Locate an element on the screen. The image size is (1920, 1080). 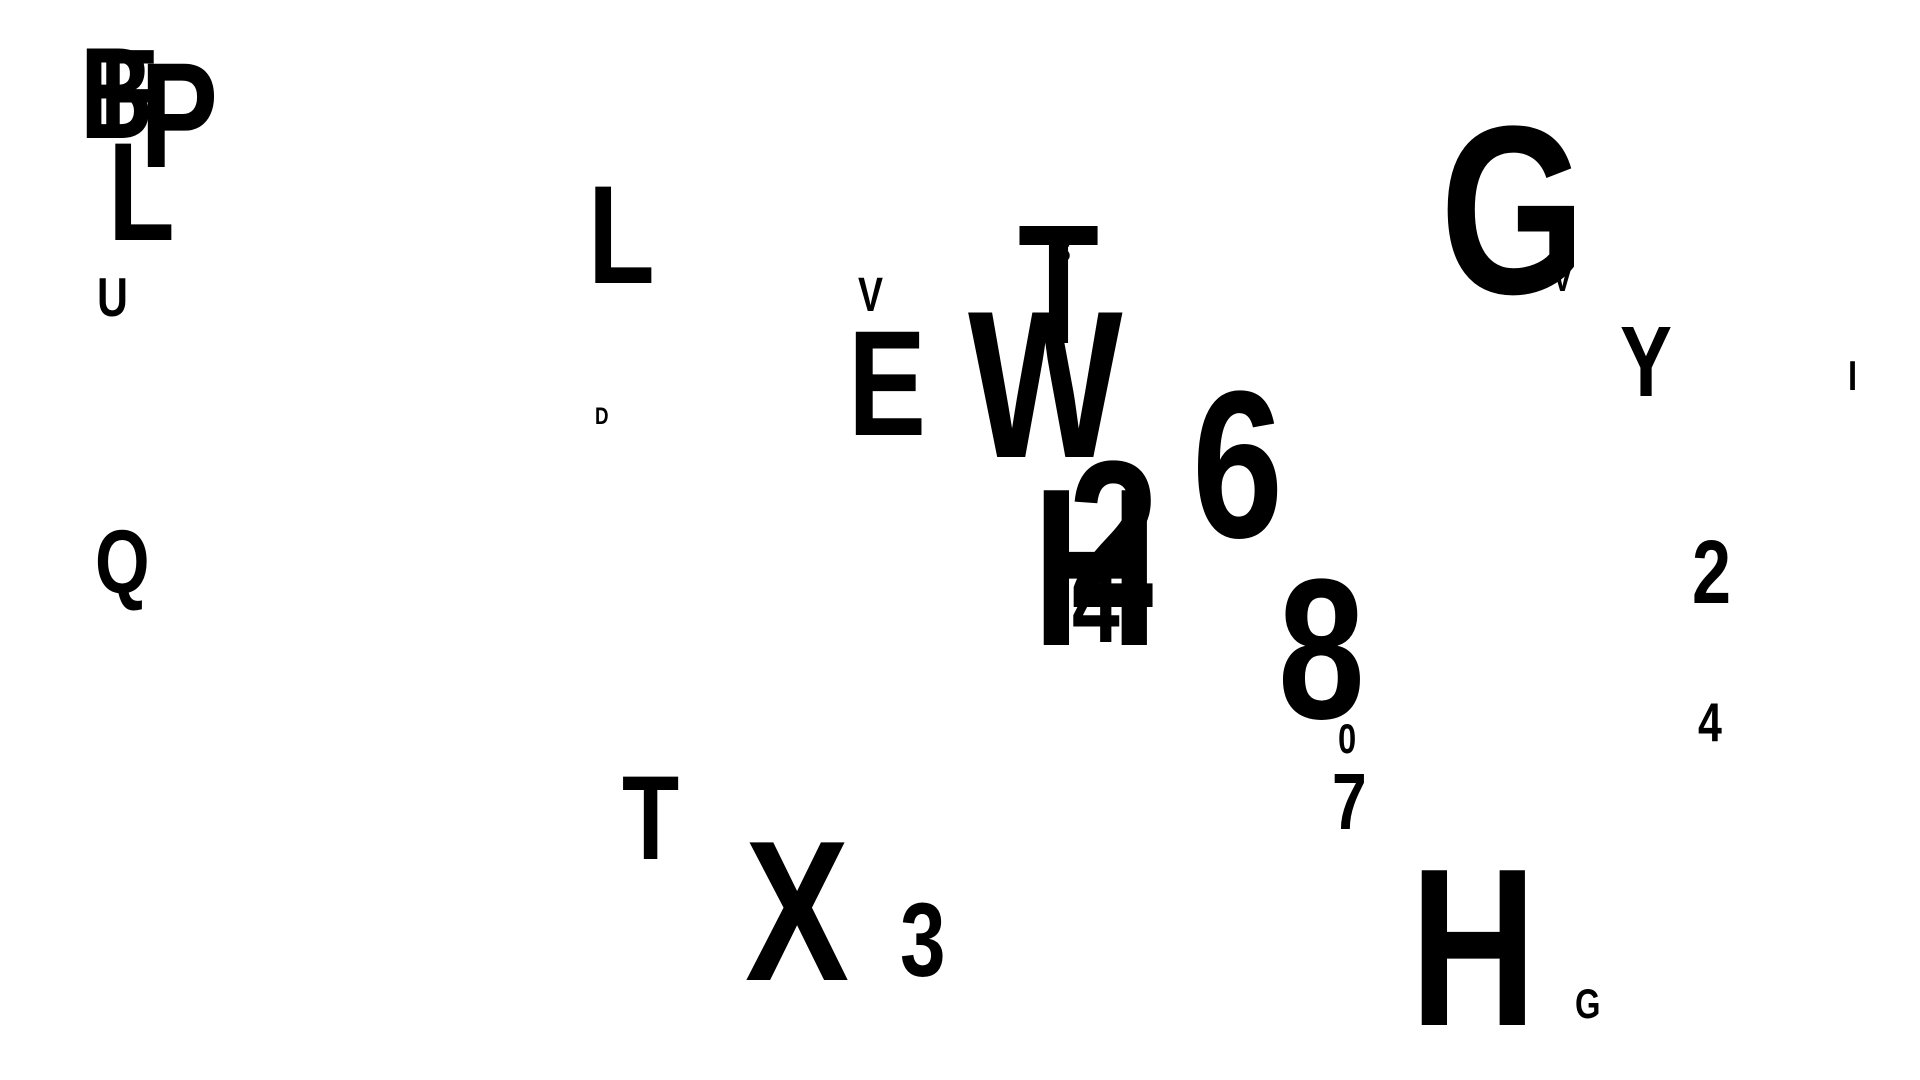
glyph-v-small: V is located at coordinates (870, 295).